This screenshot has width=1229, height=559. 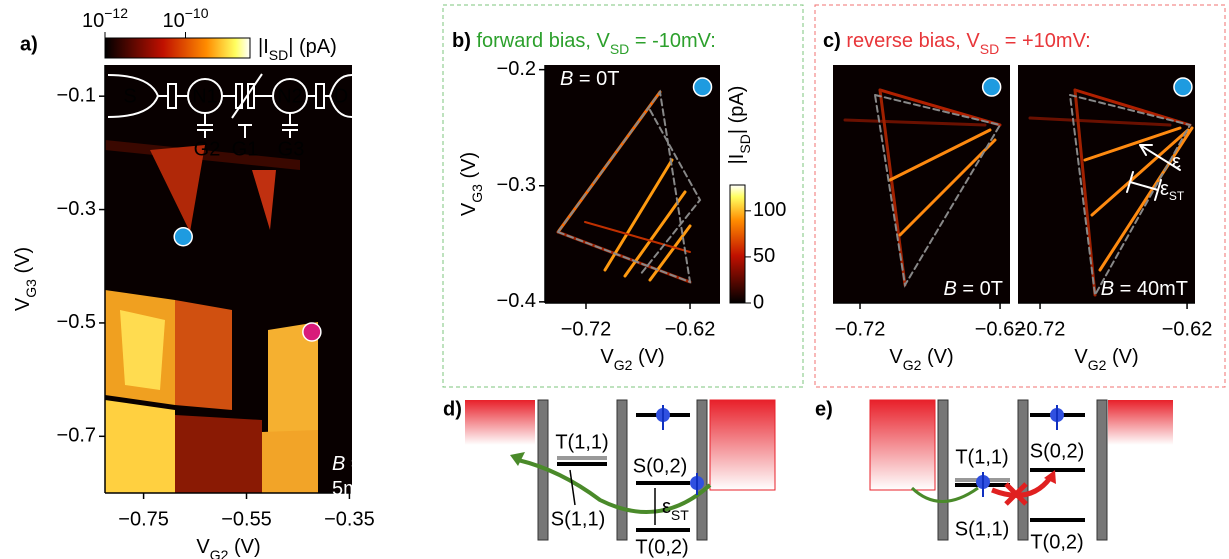 What do you see at coordinates (76, 95) in the screenshot?
I see `y-tick-label: −0.1` at bounding box center [76, 95].